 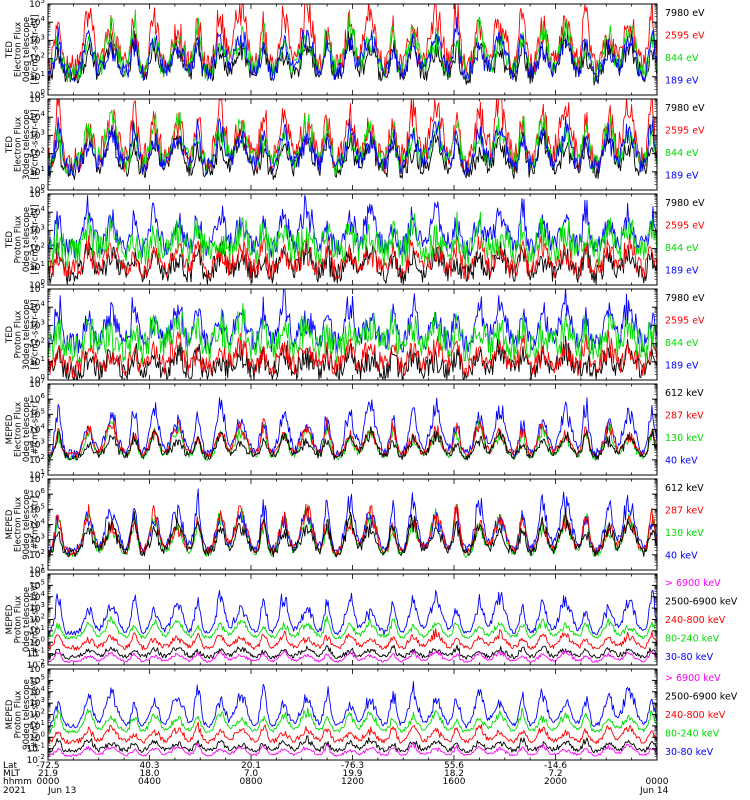 I want to click on mlt-value: 21.9, so click(x=48, y=774).